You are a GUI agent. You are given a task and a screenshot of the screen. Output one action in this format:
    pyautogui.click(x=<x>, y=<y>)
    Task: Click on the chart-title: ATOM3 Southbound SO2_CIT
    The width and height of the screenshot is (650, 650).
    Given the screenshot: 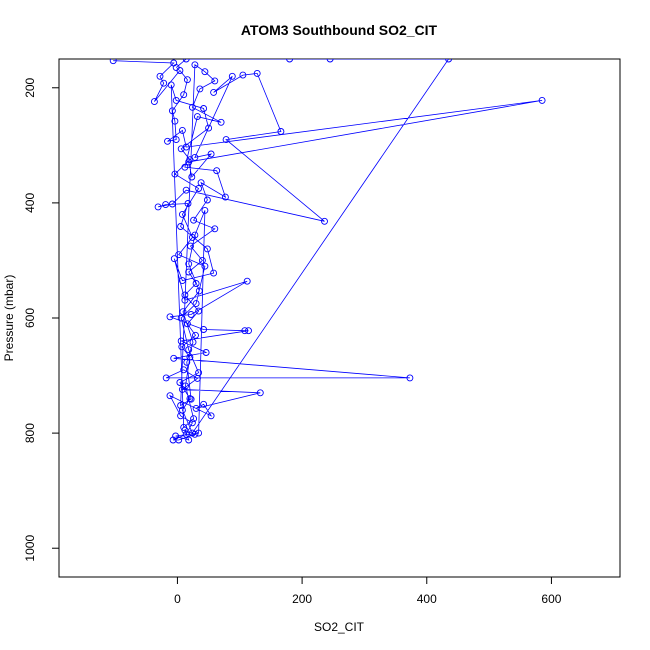 What is the action you would take?
    pyautogui.click(x=339, y=30)
    